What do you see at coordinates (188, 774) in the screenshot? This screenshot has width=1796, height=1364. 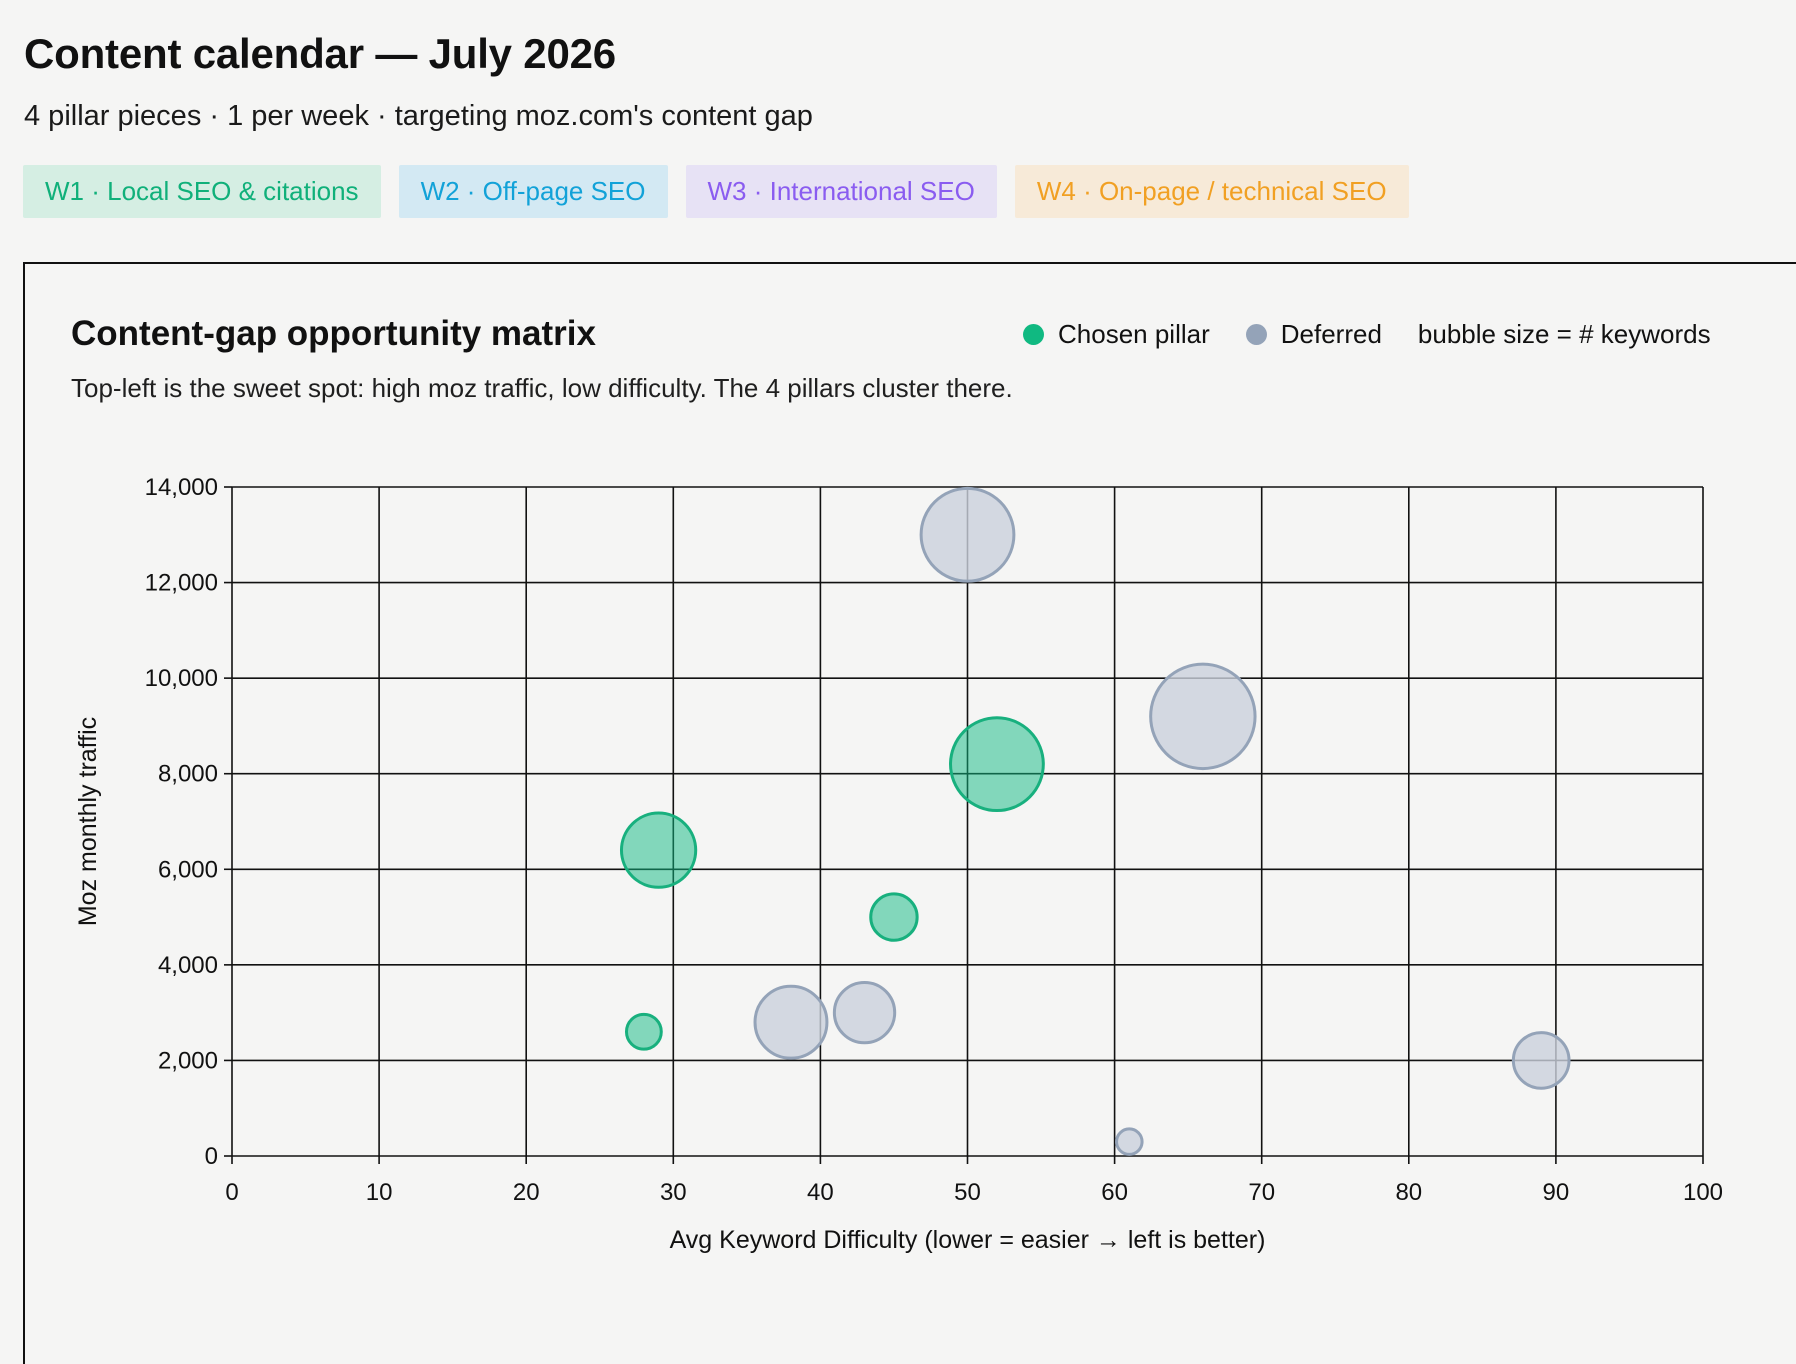 I see `y-tick-label: 8,000` at bounding box center [188, 774].